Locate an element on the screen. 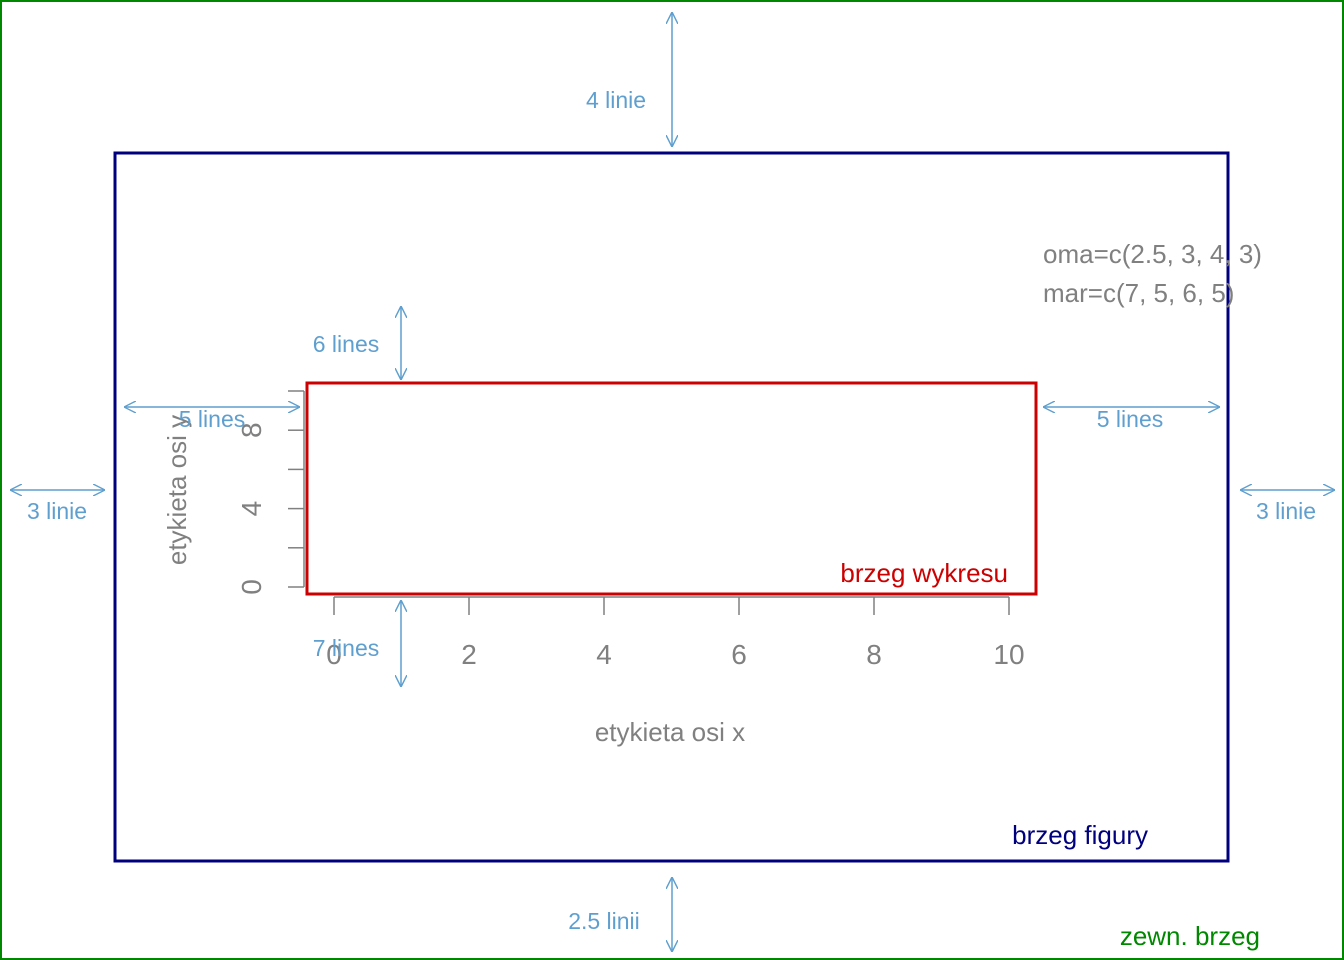 Image resolution: width=1344 pixels, height=960 pixels. oma-label: oma=c(2.5, 3, 4, 3) is located at coordinates (1152, 254).